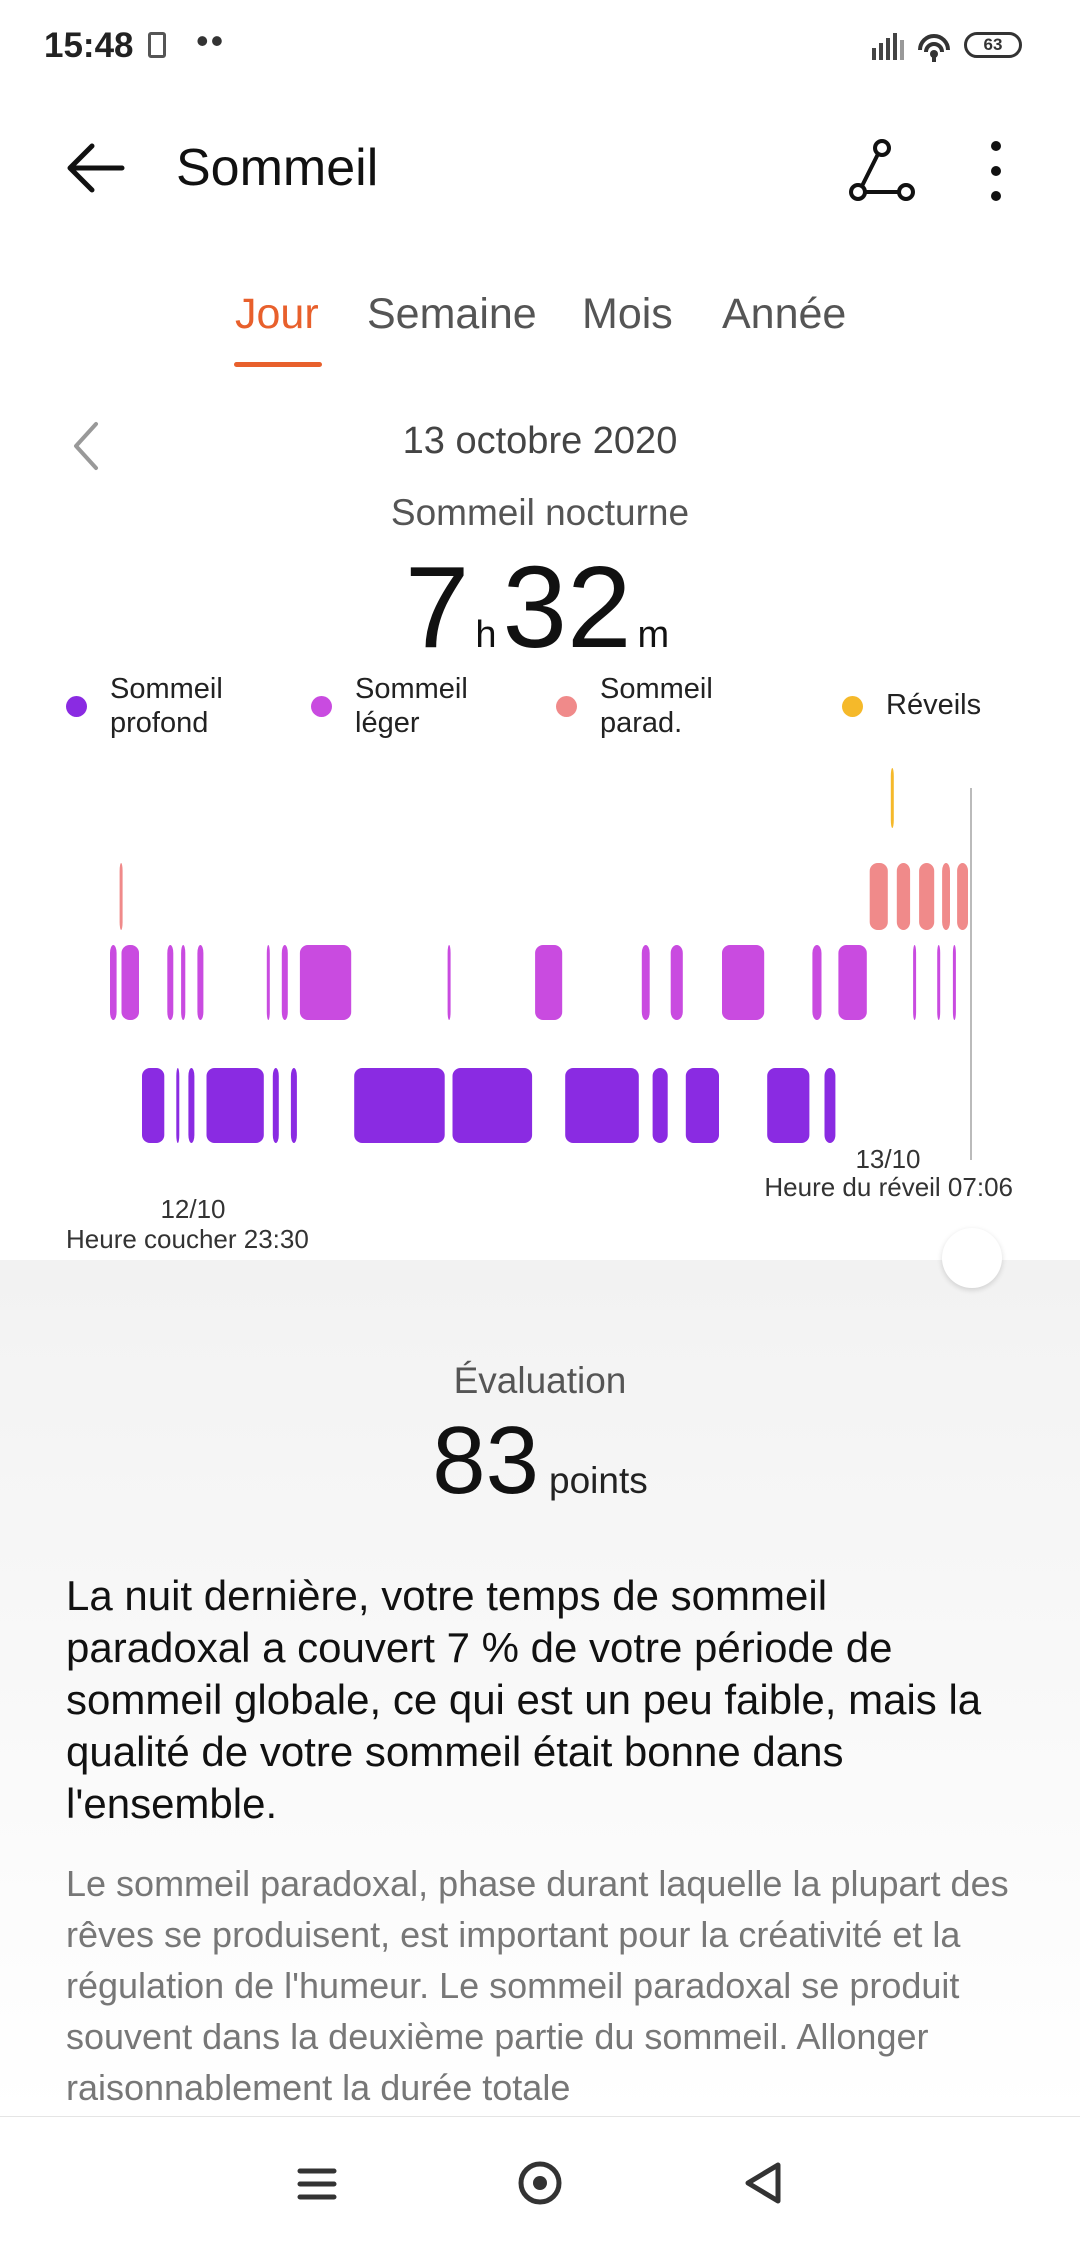  I want to click on date-navigator: 13 octobre 2020, so click(540, 445).